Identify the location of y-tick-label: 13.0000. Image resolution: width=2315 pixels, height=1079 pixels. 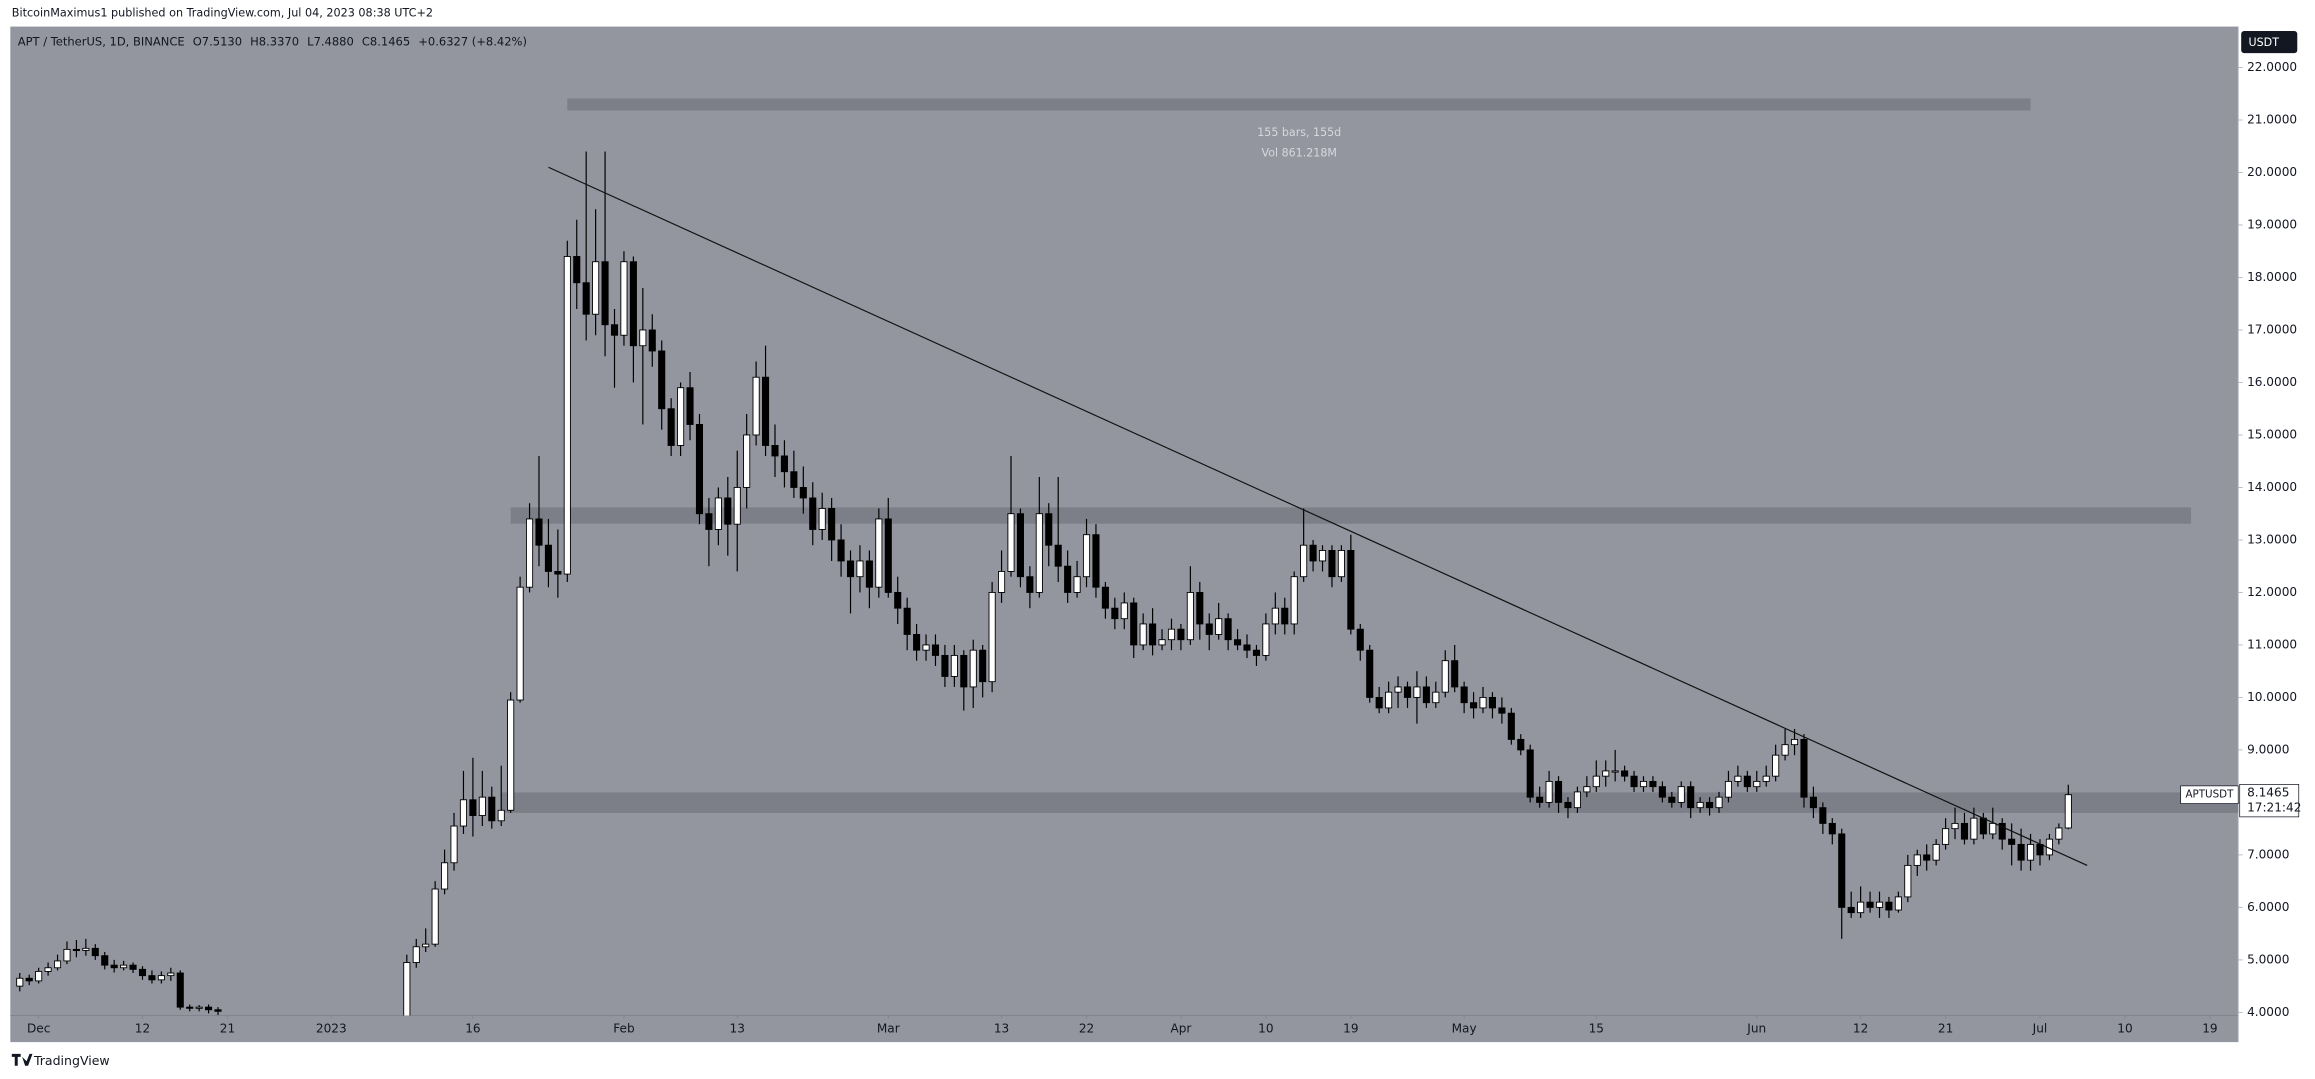
(2272, 539).